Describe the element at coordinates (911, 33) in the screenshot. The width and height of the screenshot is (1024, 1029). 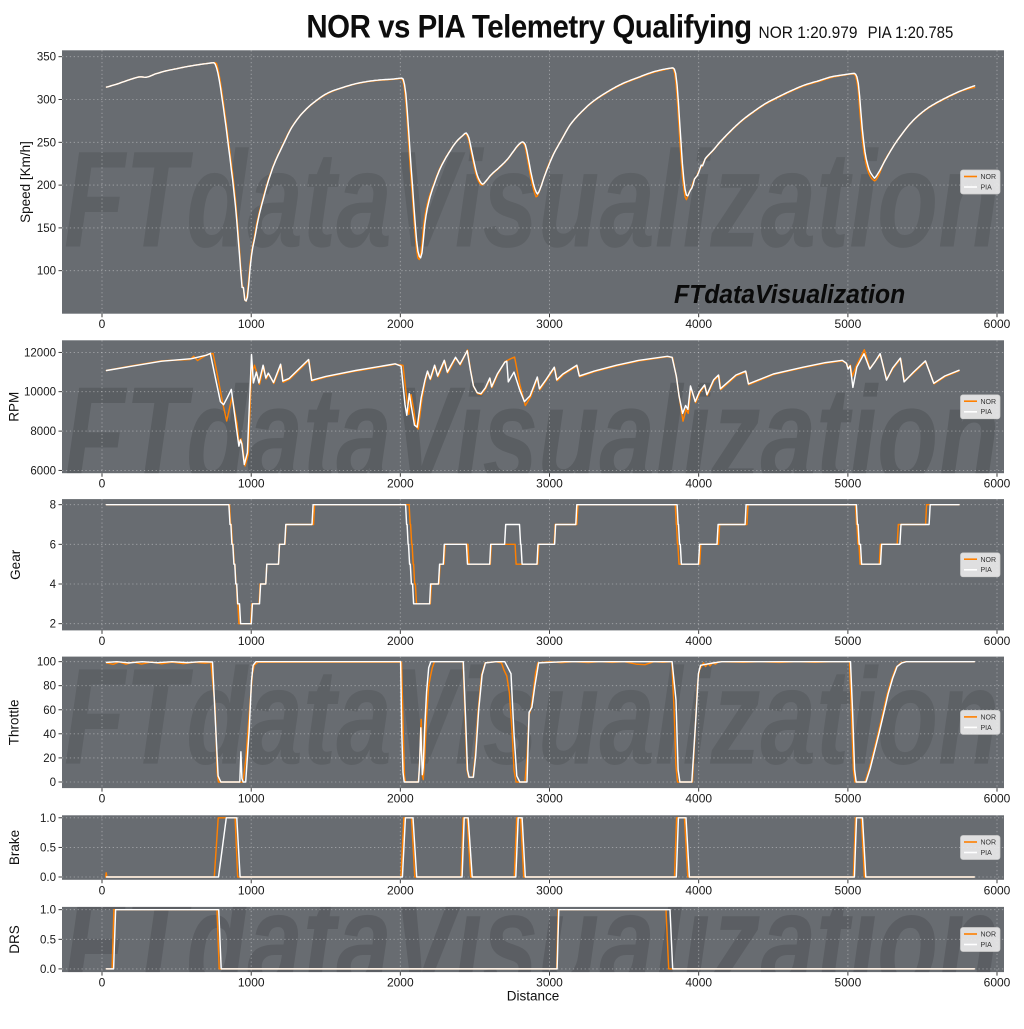
I see `svg-text: PIA 1:20.785` at that location.